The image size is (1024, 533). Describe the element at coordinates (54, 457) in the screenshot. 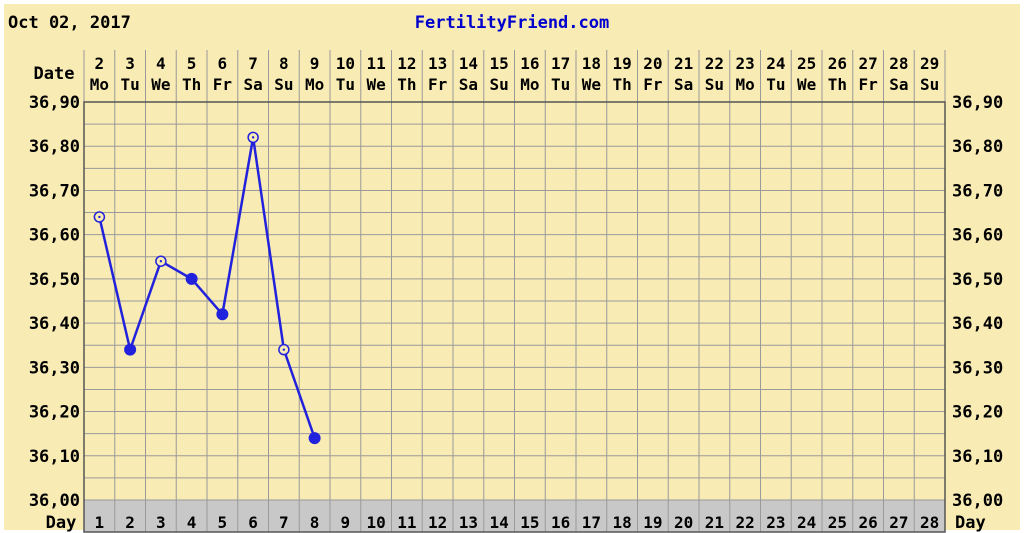

I see `y-tick-label-left: 36,10` at that location.